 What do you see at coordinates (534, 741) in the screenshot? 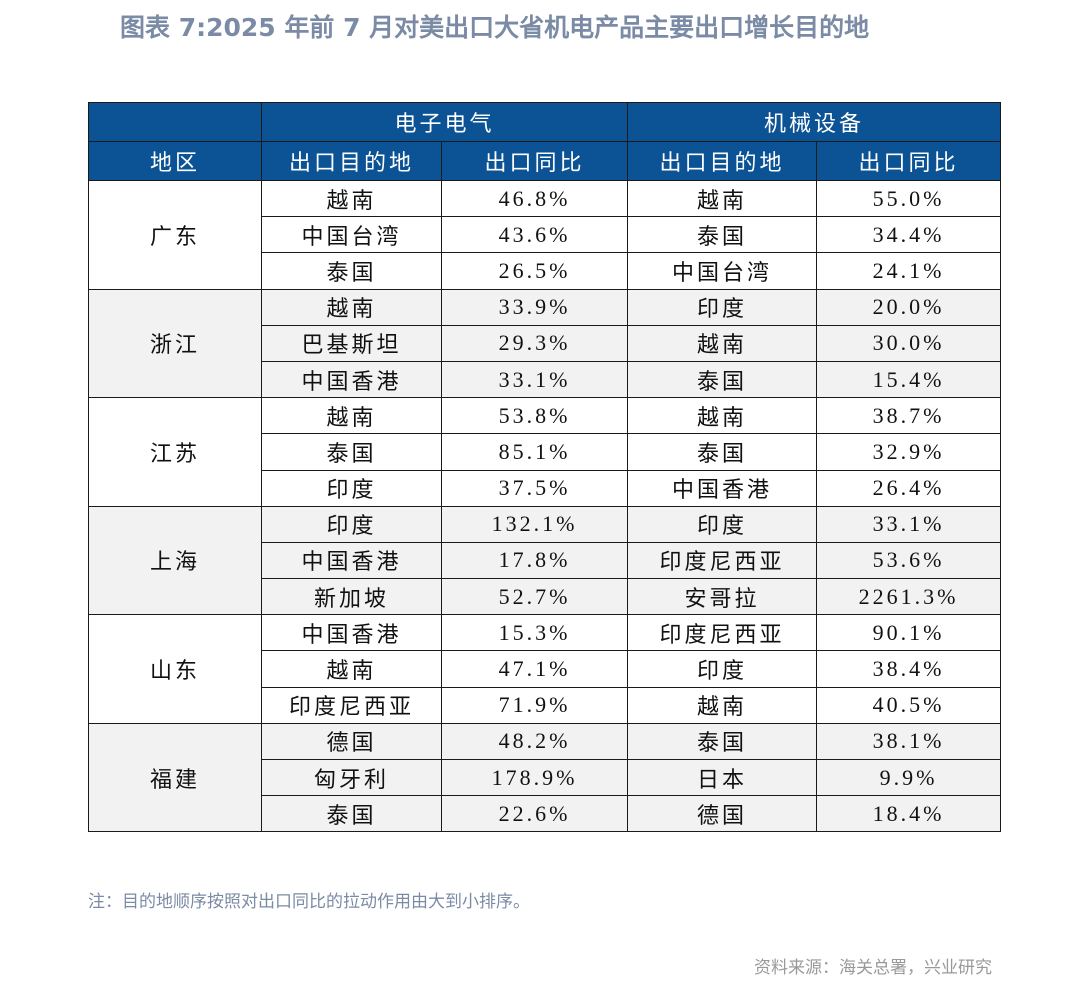
I see `yoy-cell: 48.2%` at bounding box center [534, 741].